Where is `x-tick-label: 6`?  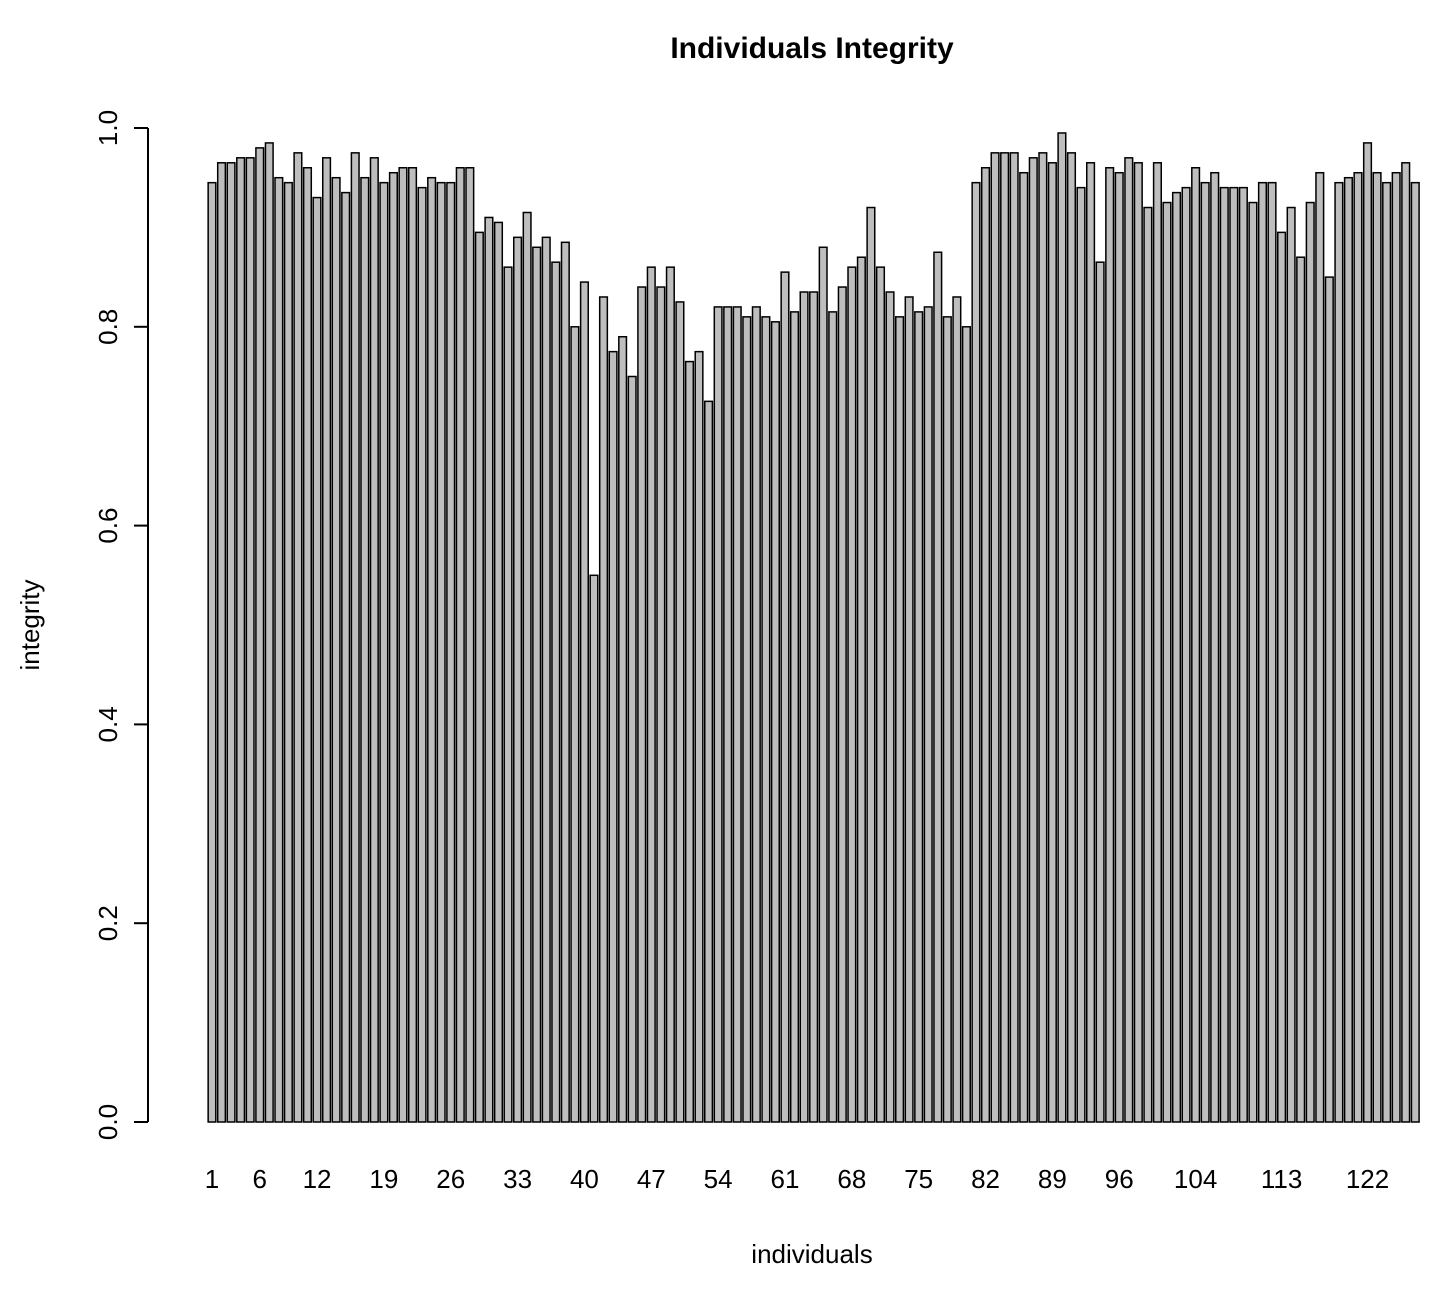
x-tick-label: 6 is located at coordinates (259, 1179).